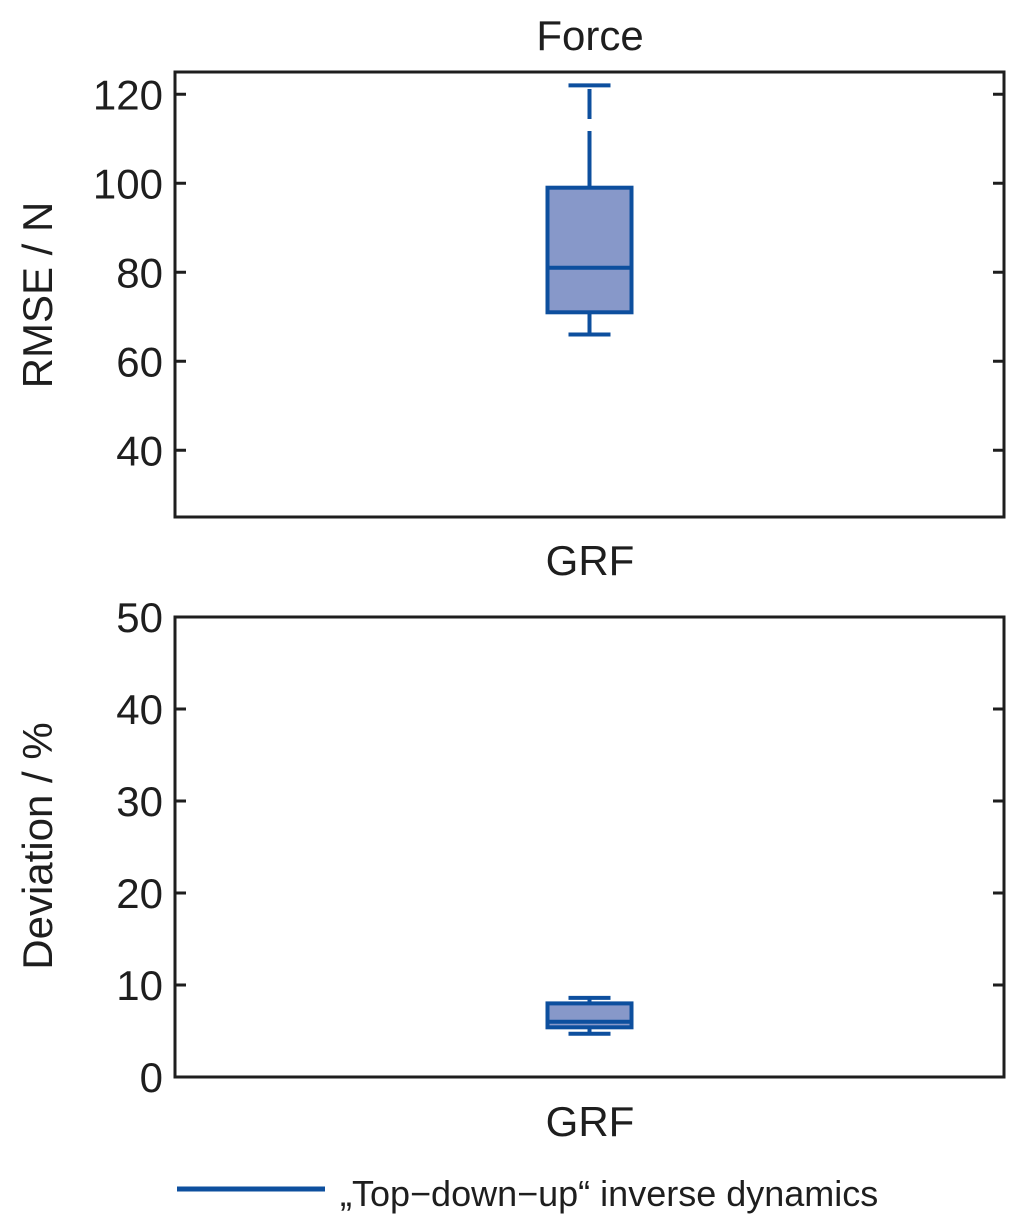 This screenshot has height=1231, width=1024. What do you see at coordinates (37, 295) in the screenshot?
I see `y-axis-label: RMSE / N` at bounding box center [37, 295].